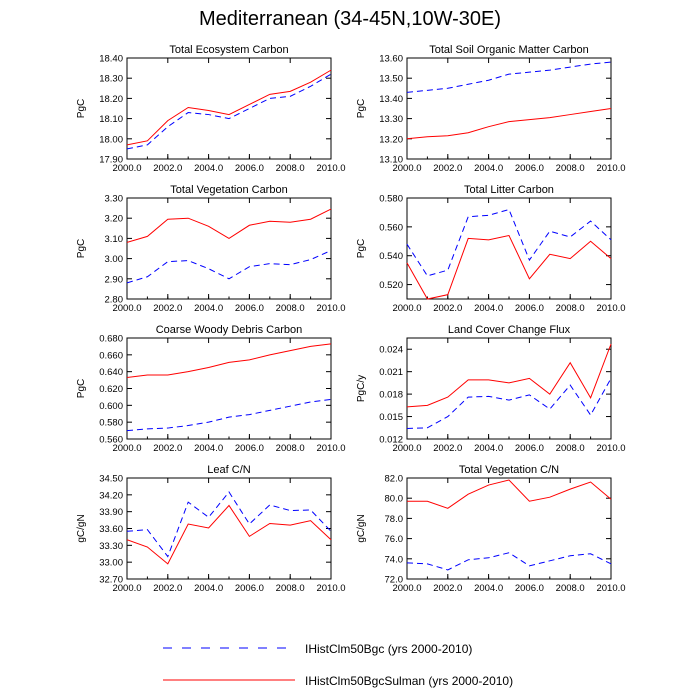 The width and height of the screenshot is (700, 700). I want to click on y-tick-label: 34.50, so click(111, 479).